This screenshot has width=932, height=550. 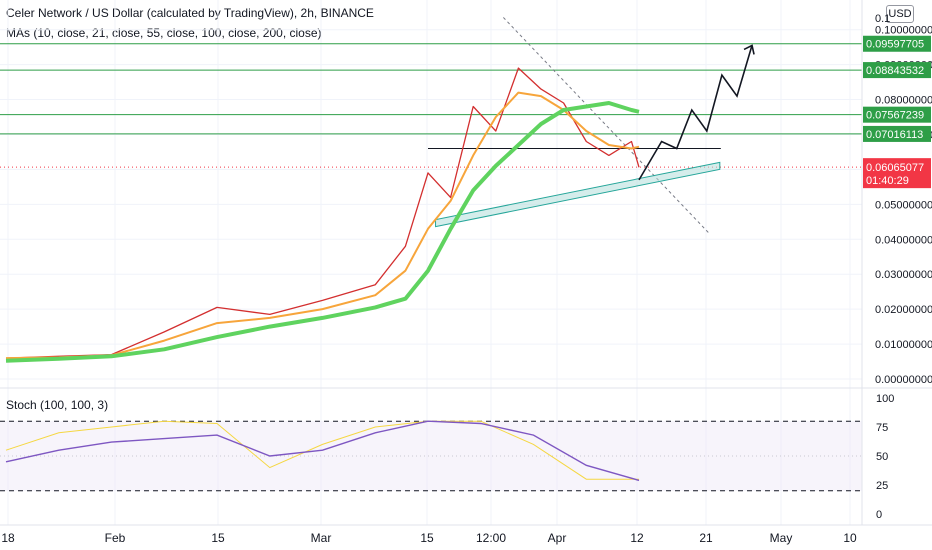 I want to click on y-tick-label: 0.02000000, so click(x=903, y=310).